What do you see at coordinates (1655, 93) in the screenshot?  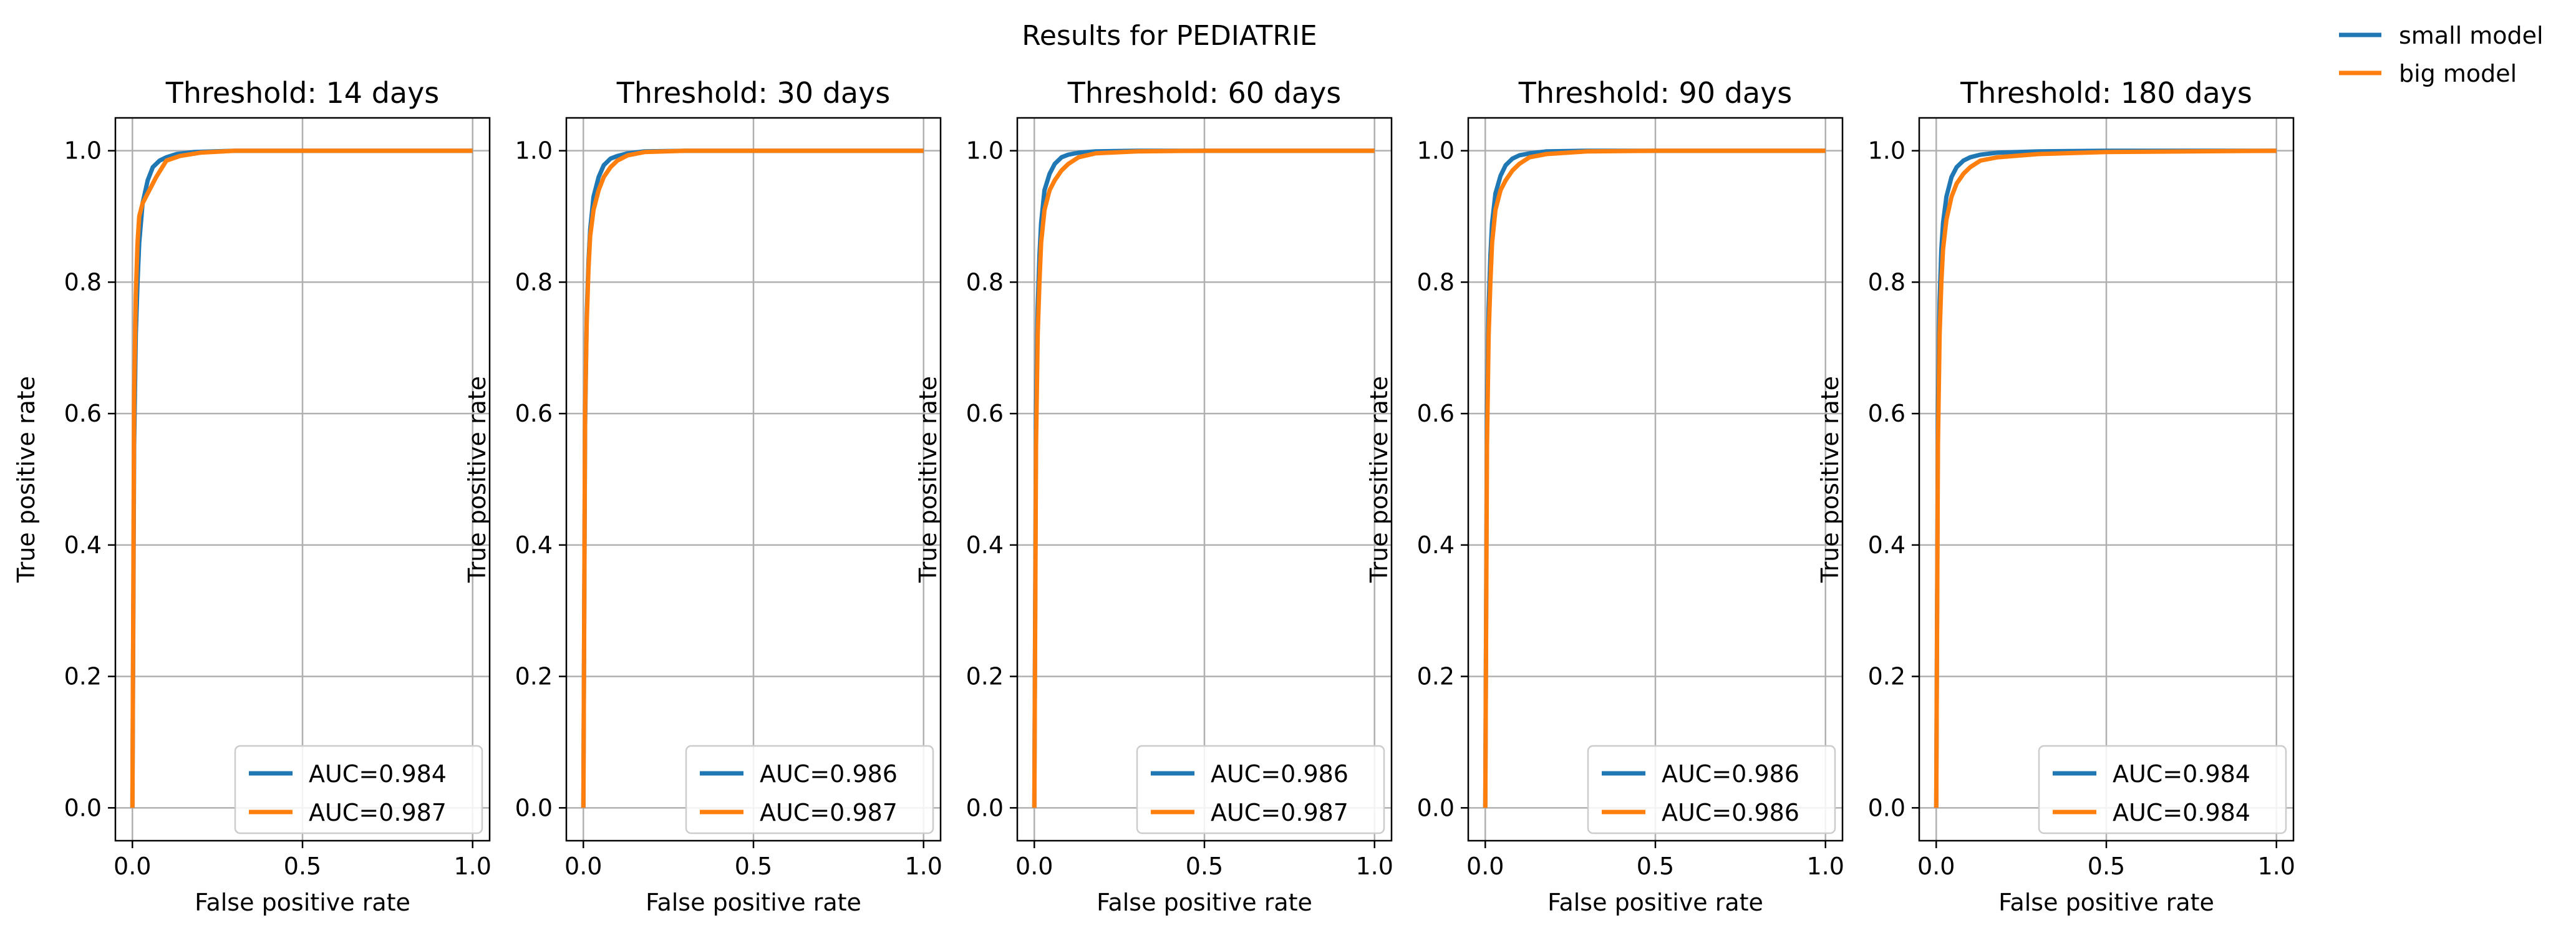 I see `subplot-title: Threshold: 90 days` at bounding box center [1655, 93].